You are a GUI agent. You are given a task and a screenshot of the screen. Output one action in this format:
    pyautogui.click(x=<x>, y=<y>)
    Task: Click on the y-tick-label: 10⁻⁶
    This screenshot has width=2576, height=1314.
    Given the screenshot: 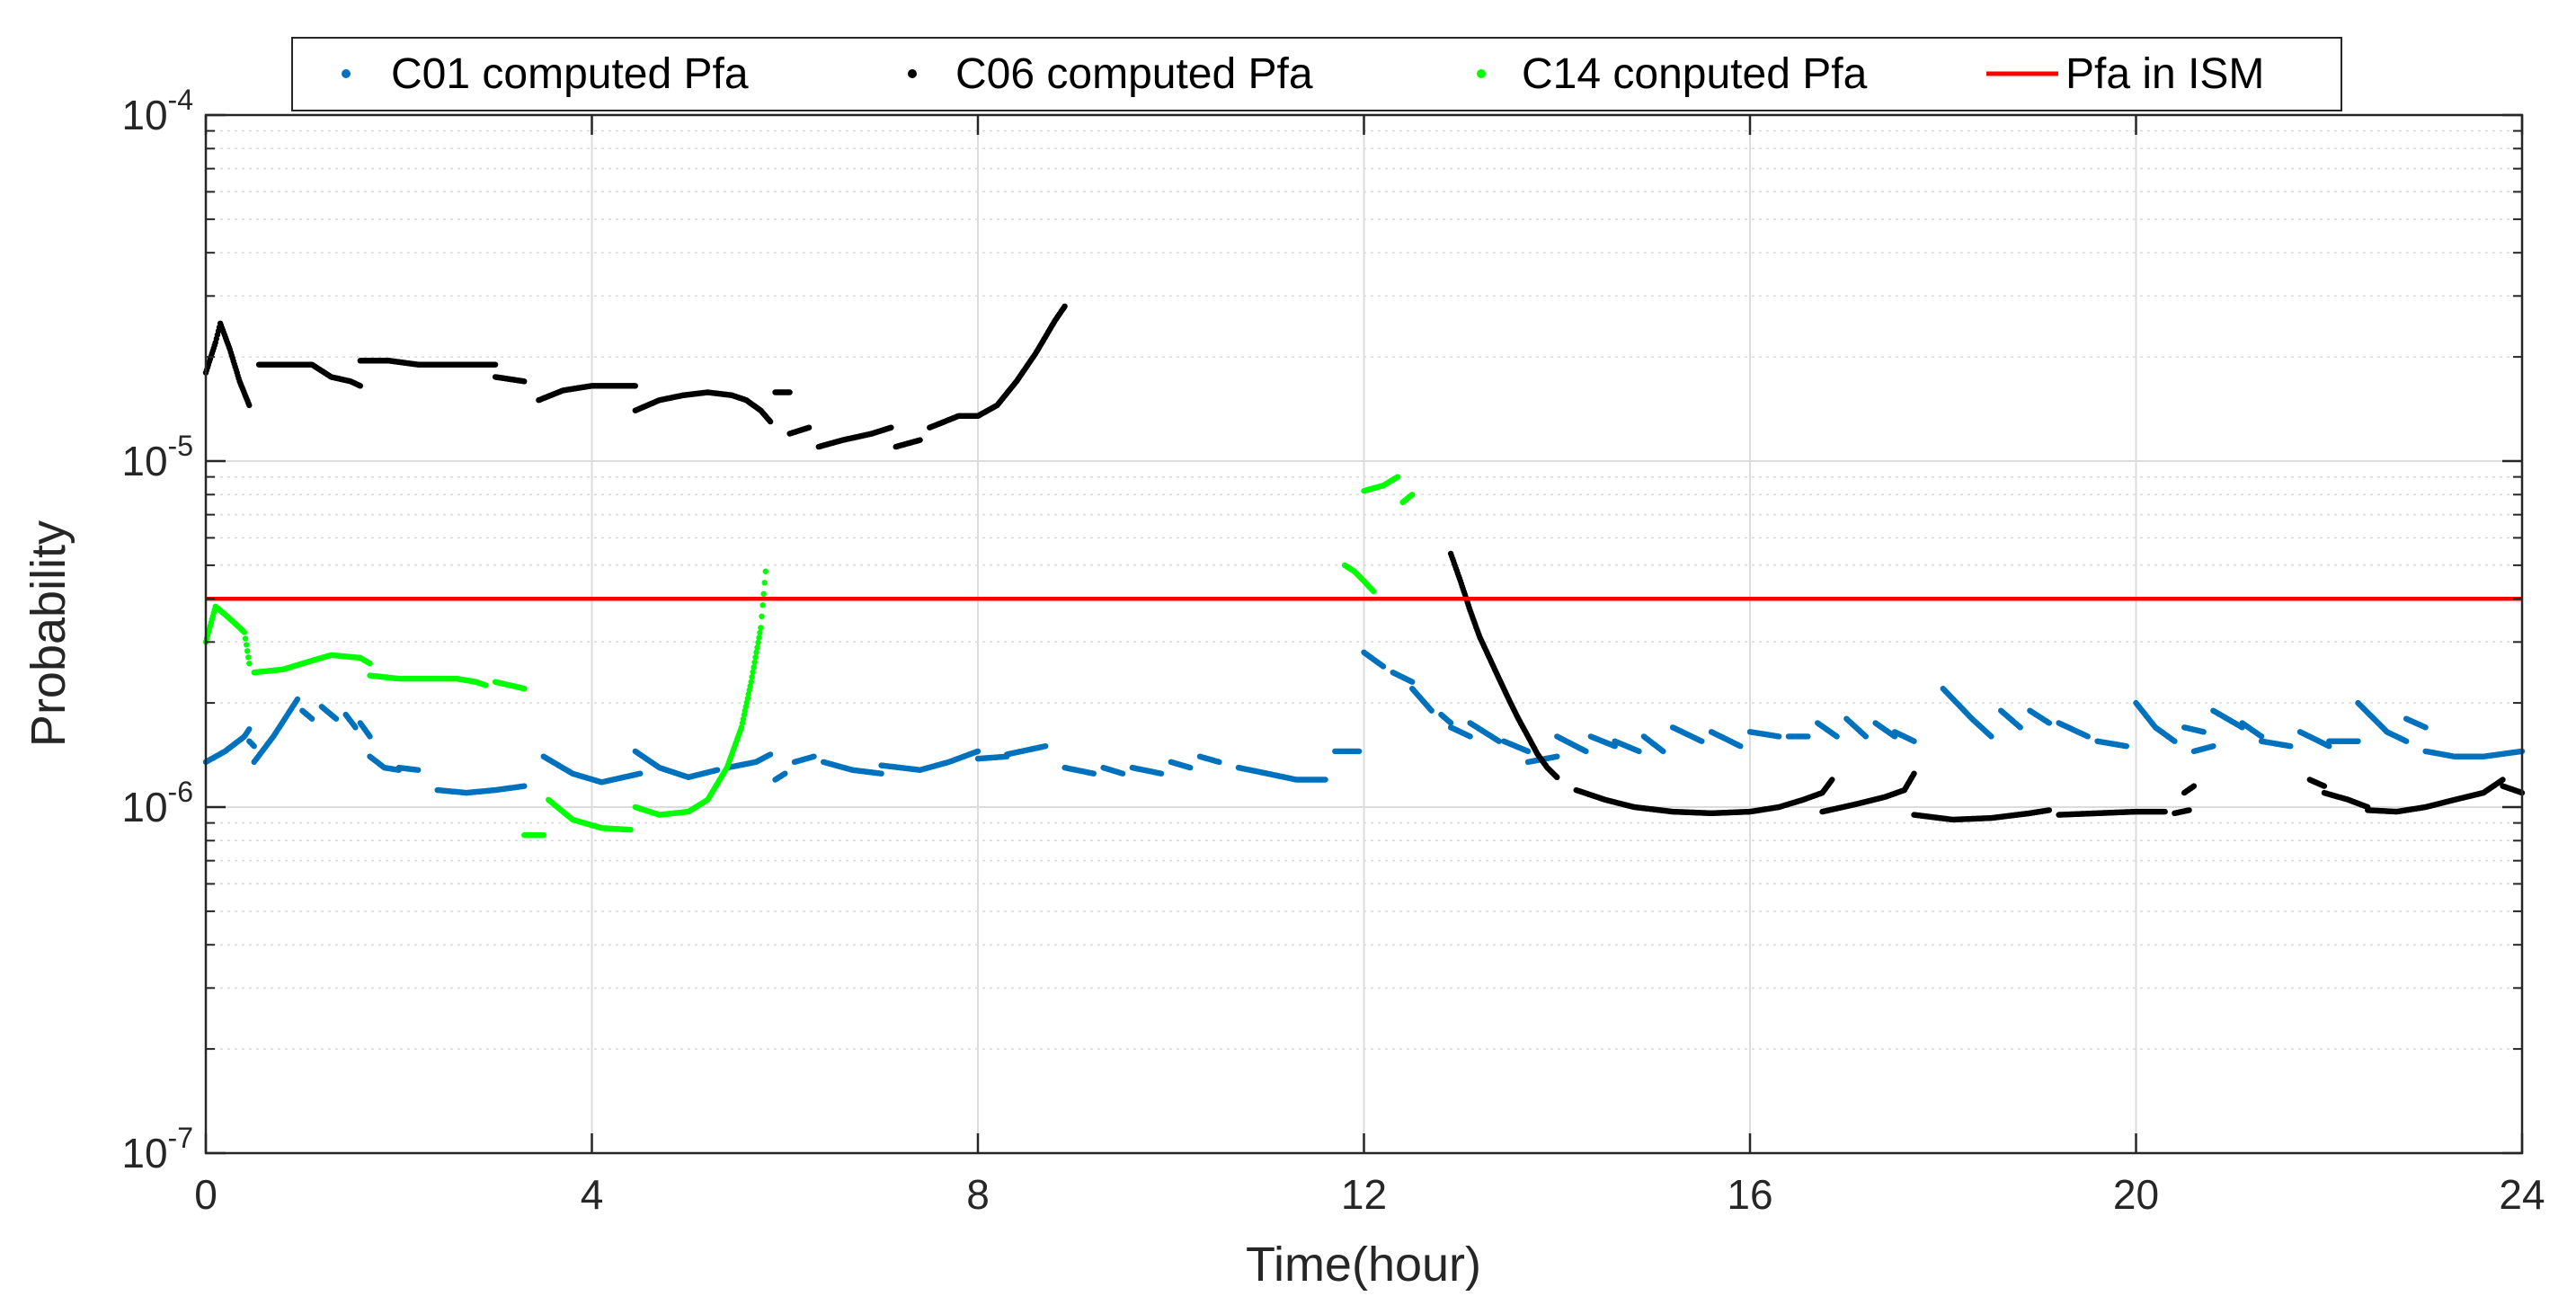 What is the action you would take?
    pyautogui.click(x=157, y=803)
    